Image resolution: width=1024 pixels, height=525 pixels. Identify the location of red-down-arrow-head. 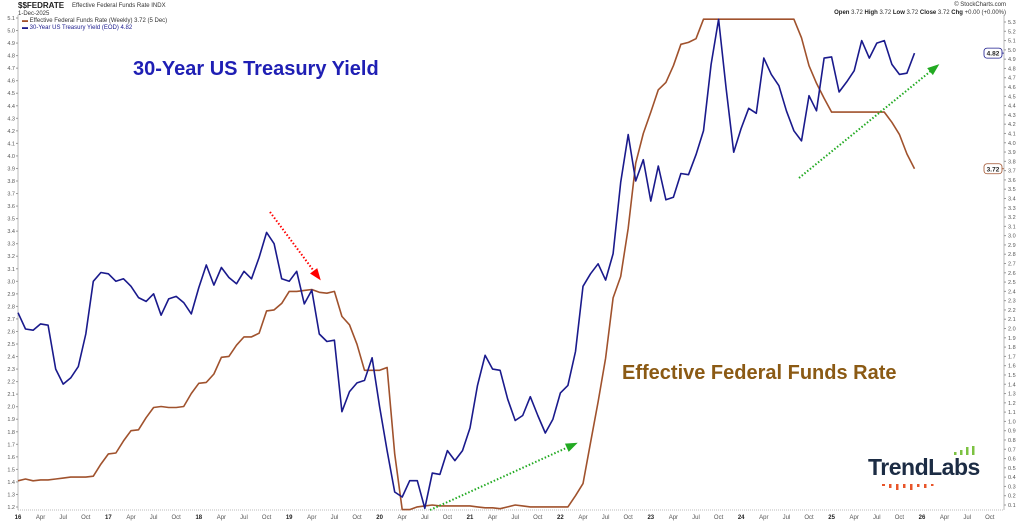
(315, 274).